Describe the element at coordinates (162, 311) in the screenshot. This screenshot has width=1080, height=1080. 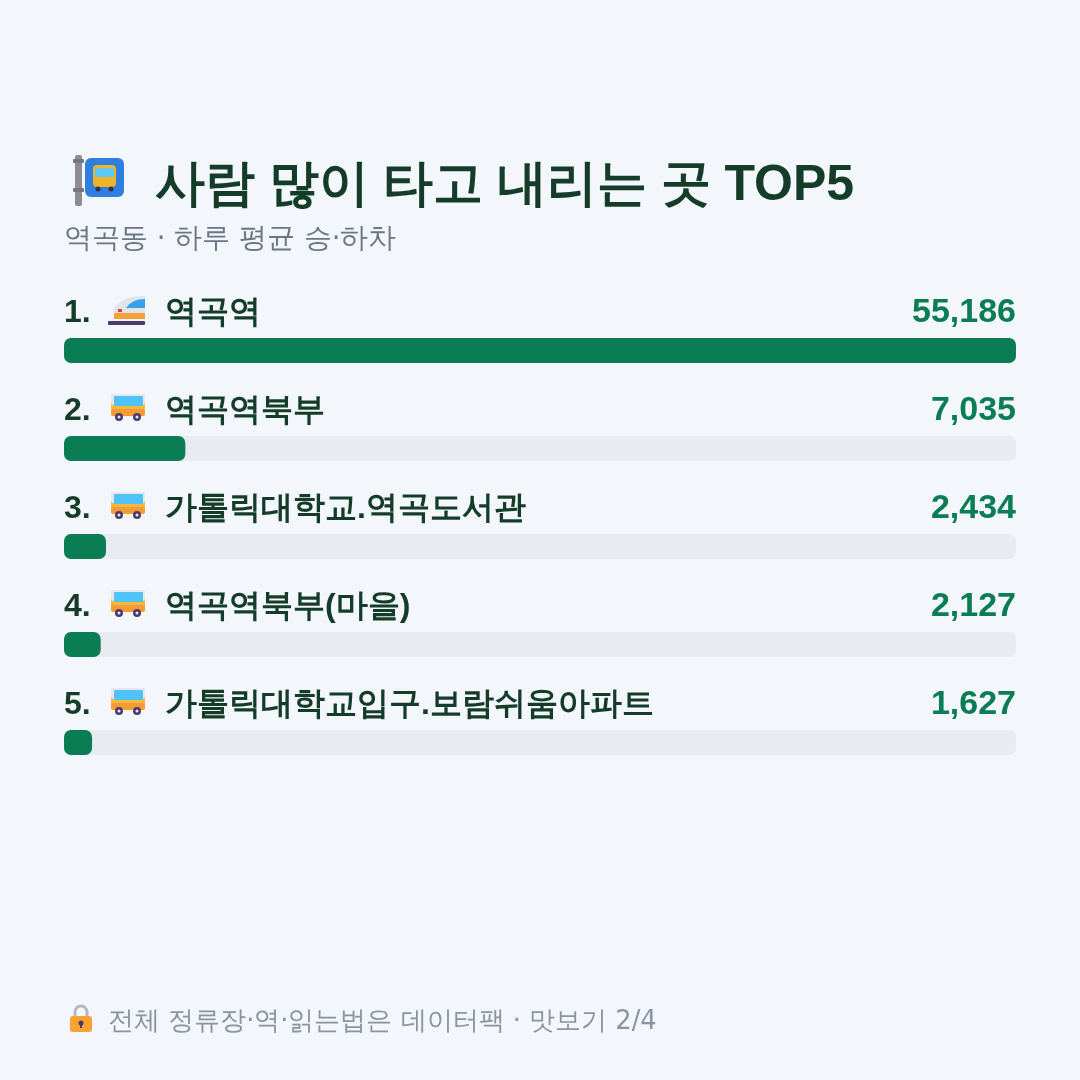
I see `category-label: 1. 역곡역` at that location.